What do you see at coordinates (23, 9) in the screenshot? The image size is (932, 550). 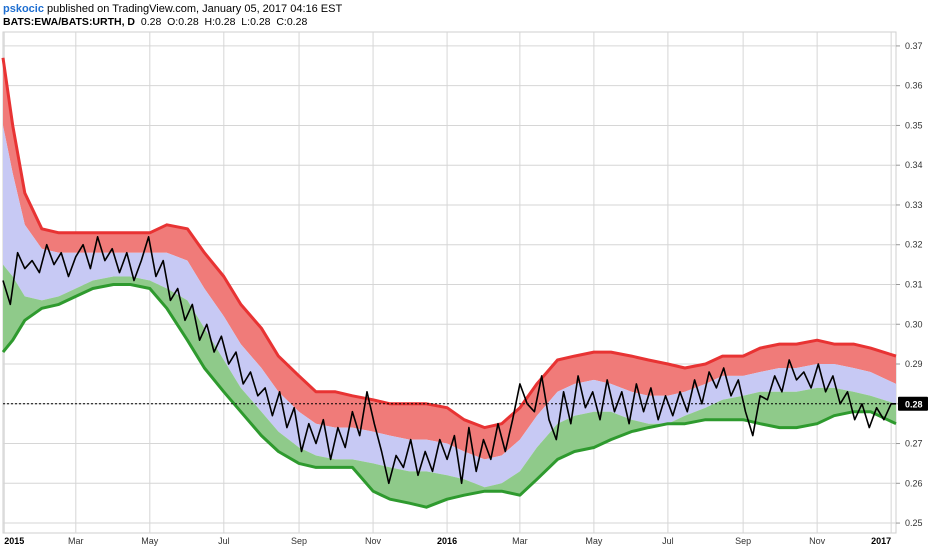 I see `author-link: pskocic` at bounding box center [23, 9].